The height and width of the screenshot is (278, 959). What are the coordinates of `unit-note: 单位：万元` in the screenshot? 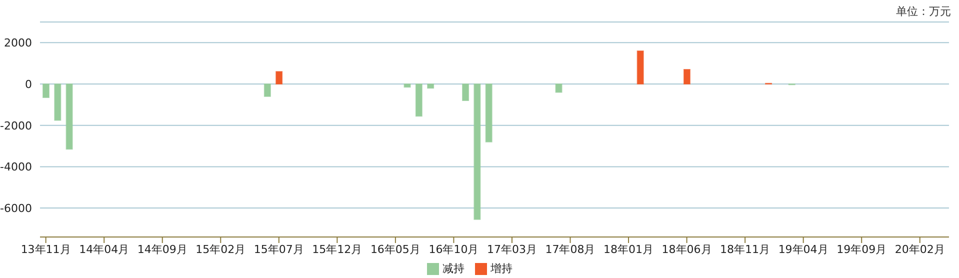 It's located at (923, 11).